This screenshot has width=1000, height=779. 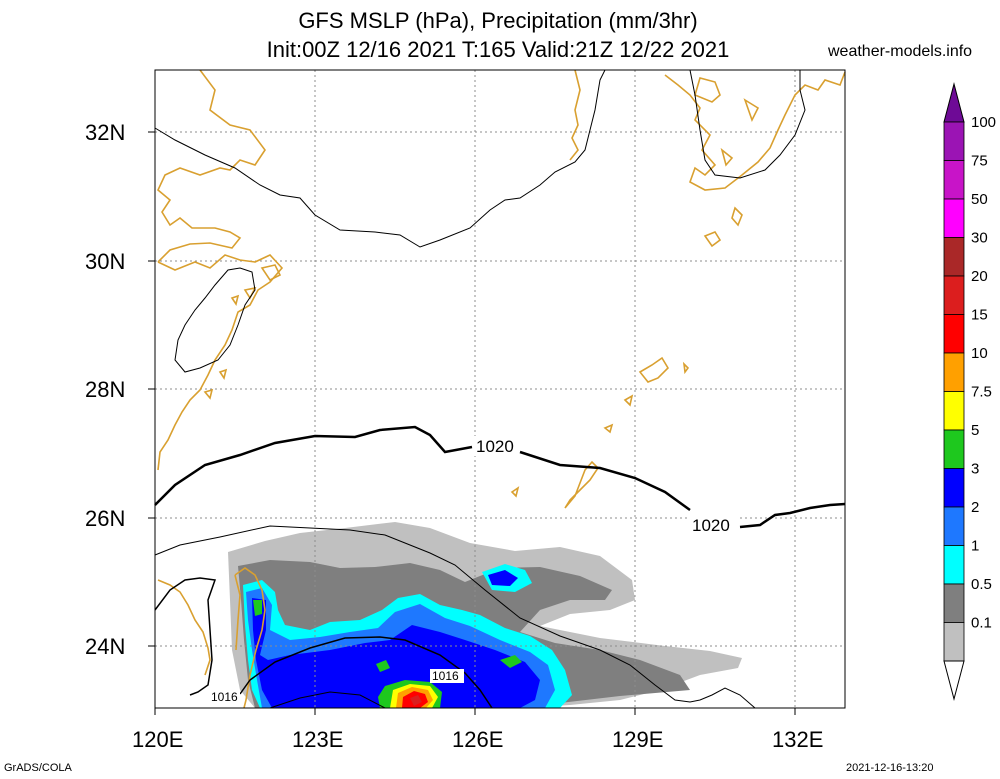 What do you see at coordinates (979, 353) in the screenshot?
I see `colorbar-label: 10` at bounding box center [979, 353].